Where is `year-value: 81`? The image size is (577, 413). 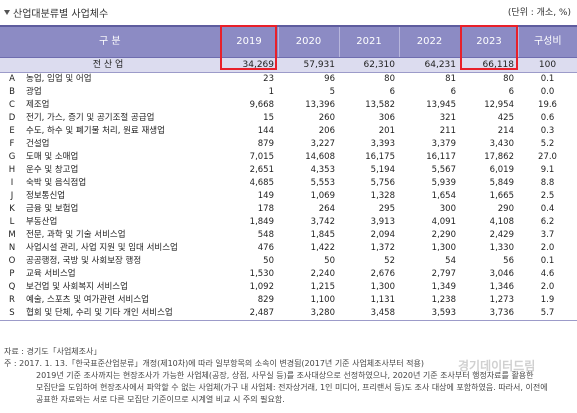
year-value: 81 is located at coordinates (450, 79).